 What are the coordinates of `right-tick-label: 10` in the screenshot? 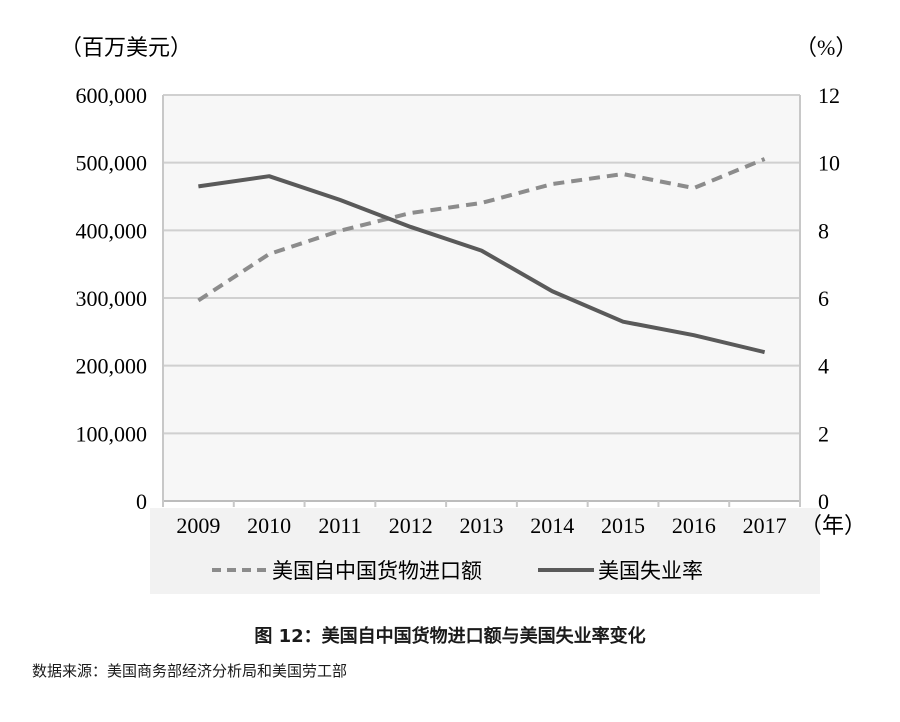 It's located at (829, 163).